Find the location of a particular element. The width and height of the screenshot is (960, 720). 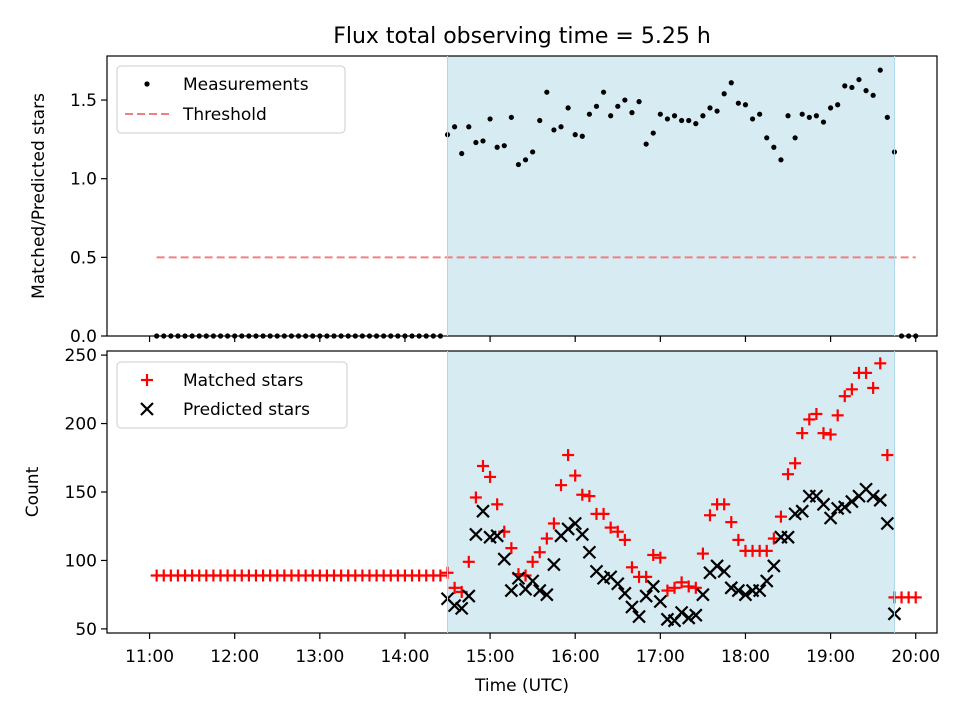

y-tick-label: 1.0 is located at coordinates (83, 180).